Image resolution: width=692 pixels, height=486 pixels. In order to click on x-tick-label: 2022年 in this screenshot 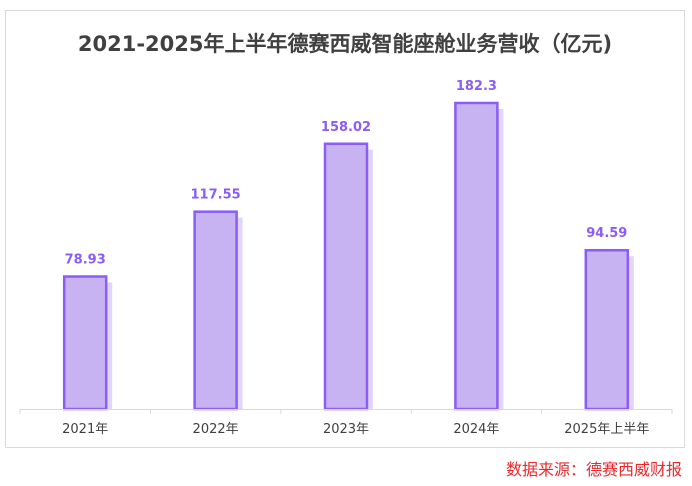, I will do `click(216, 429)`.